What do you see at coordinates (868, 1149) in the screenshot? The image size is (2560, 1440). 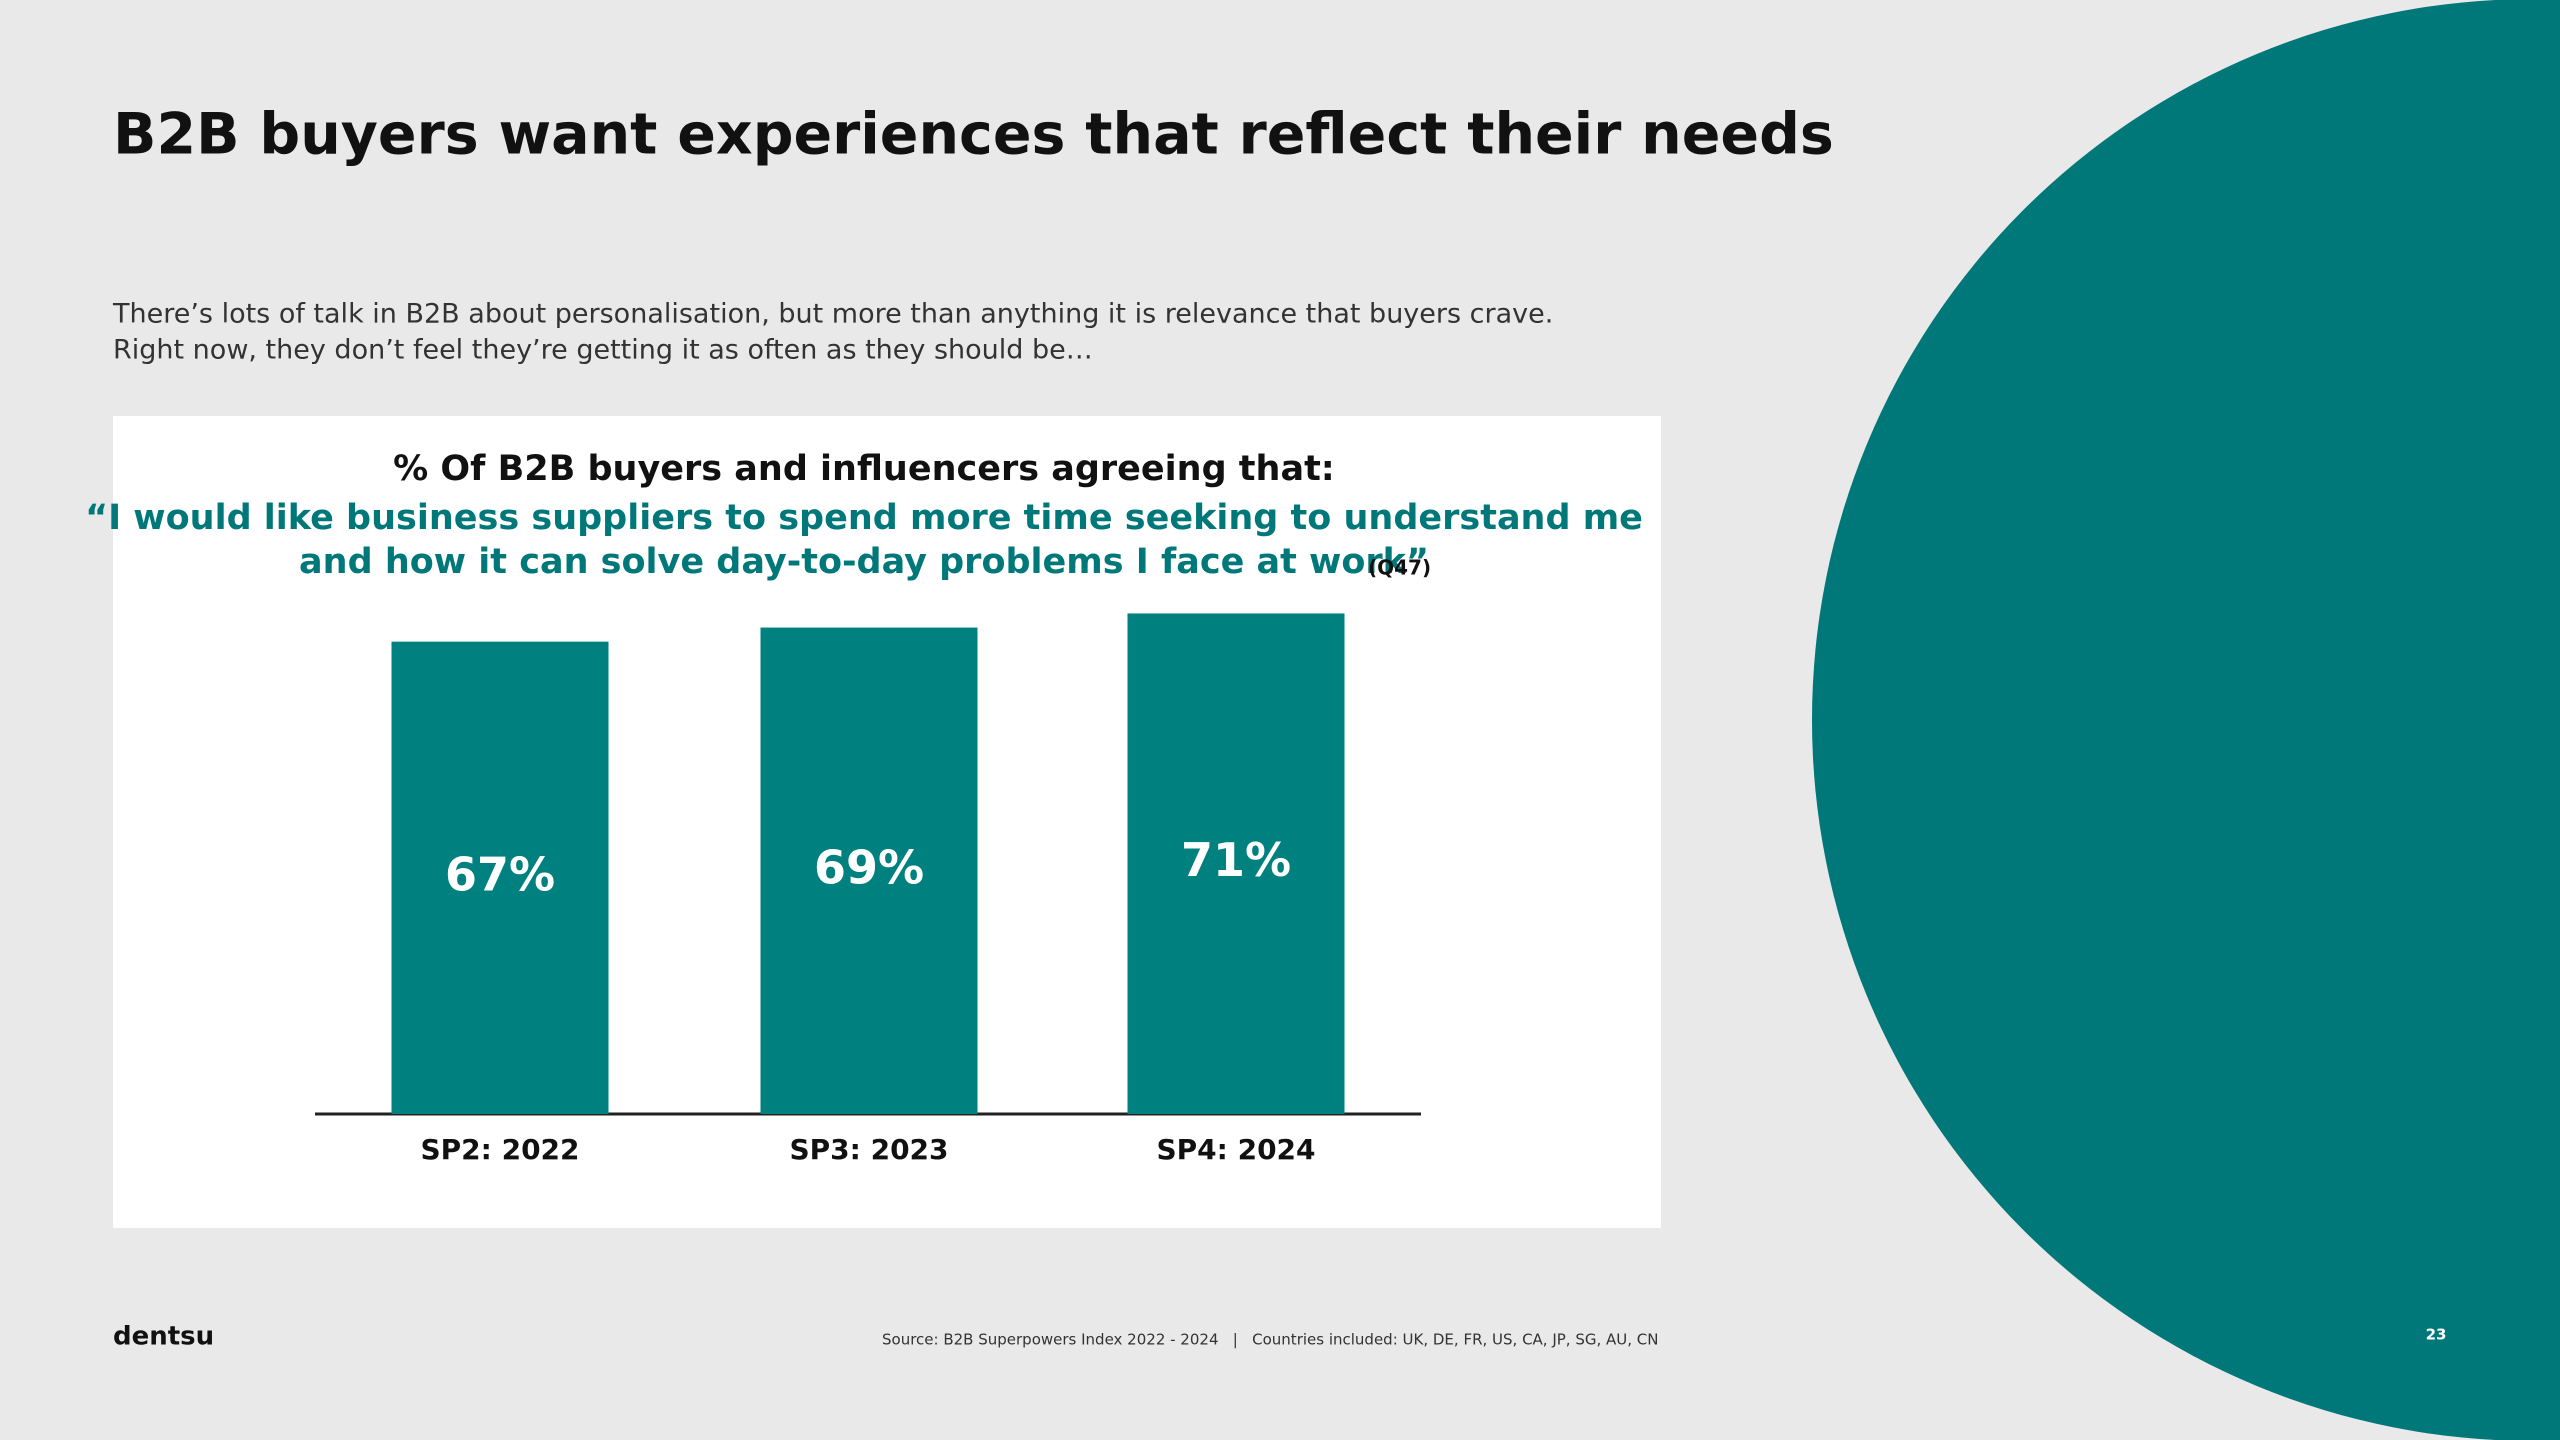 I see `x-tick-label: SP3: 2023` at bounding box center [868, 1149].